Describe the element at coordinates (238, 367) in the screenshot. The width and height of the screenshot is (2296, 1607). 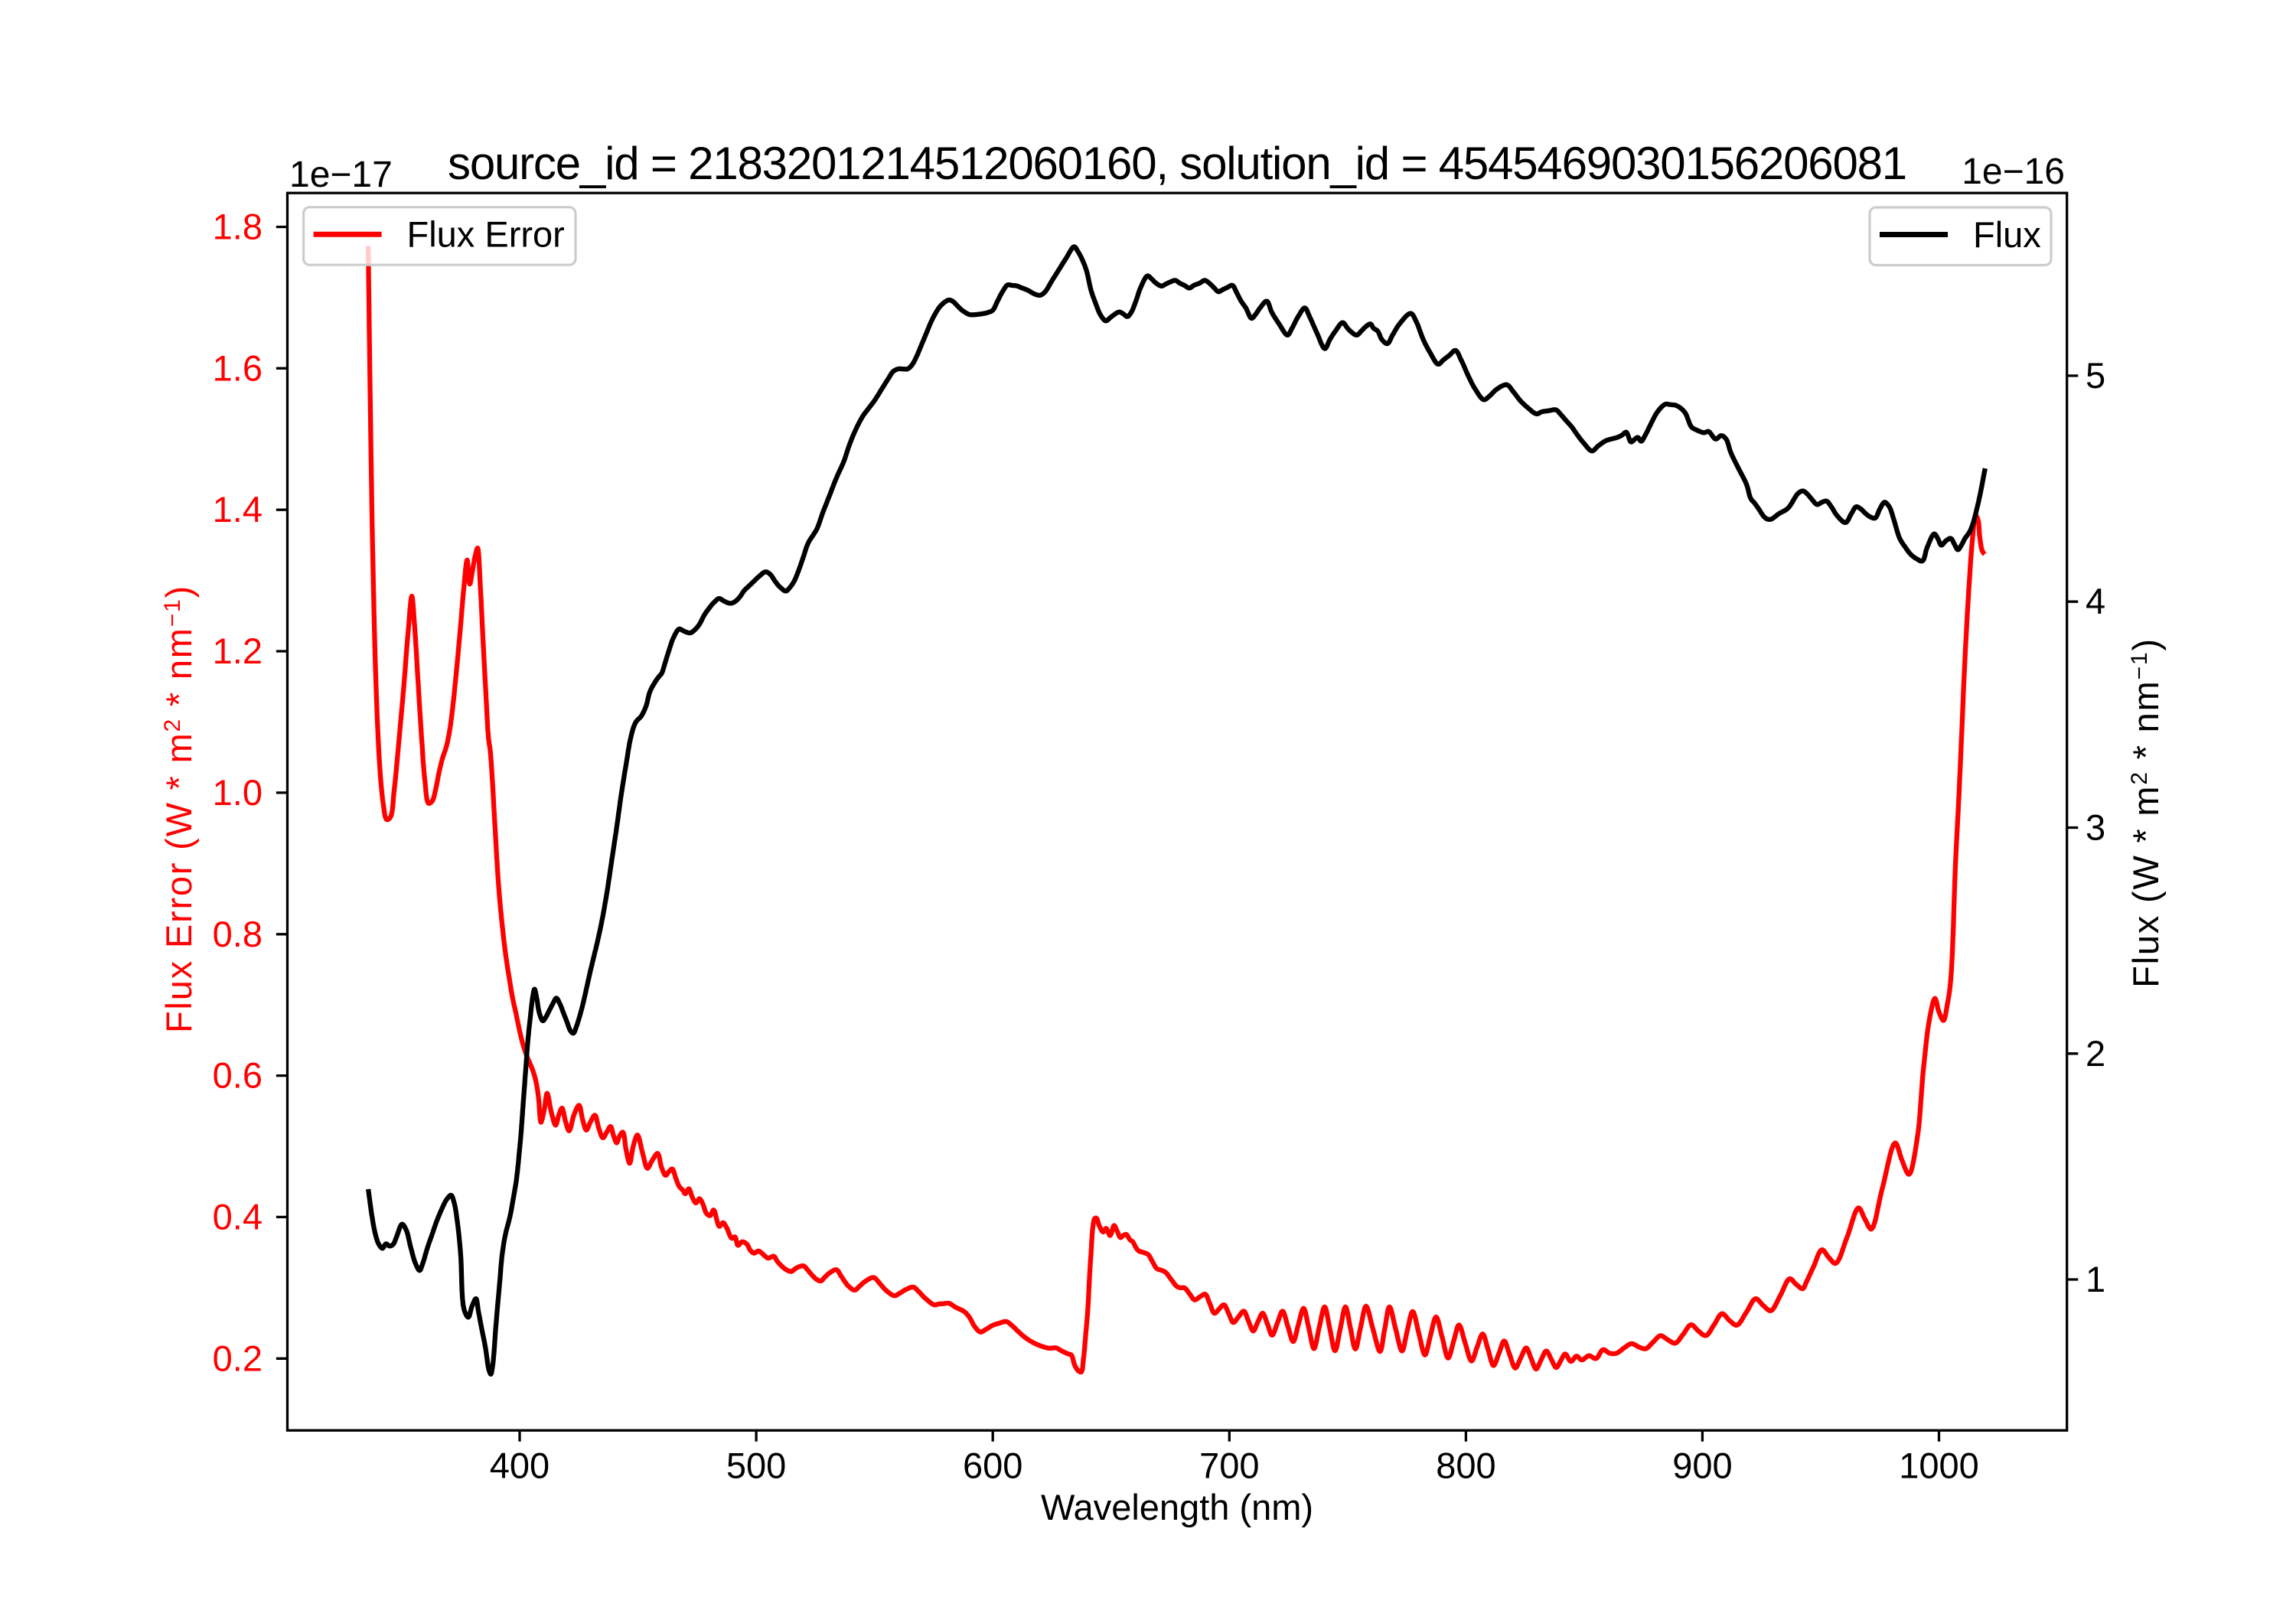
I see `svg-text: 1.6` at that location.